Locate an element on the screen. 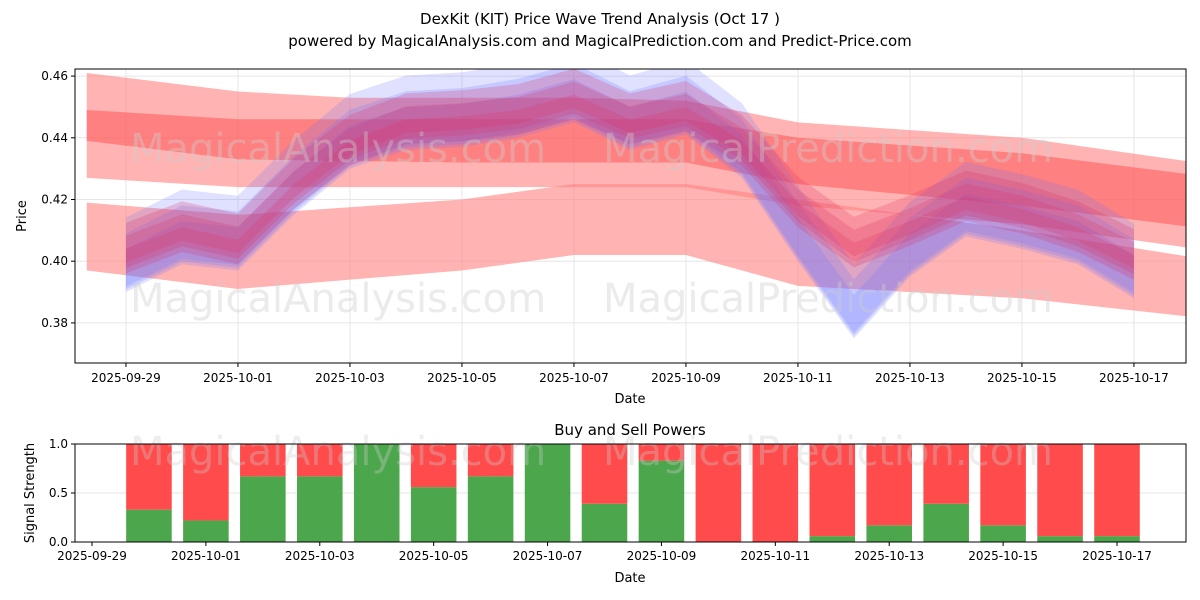 The height and width of the screenshot is (600, 1200). y-axis-label: Signal Strength is located at coordinates (30, 493).